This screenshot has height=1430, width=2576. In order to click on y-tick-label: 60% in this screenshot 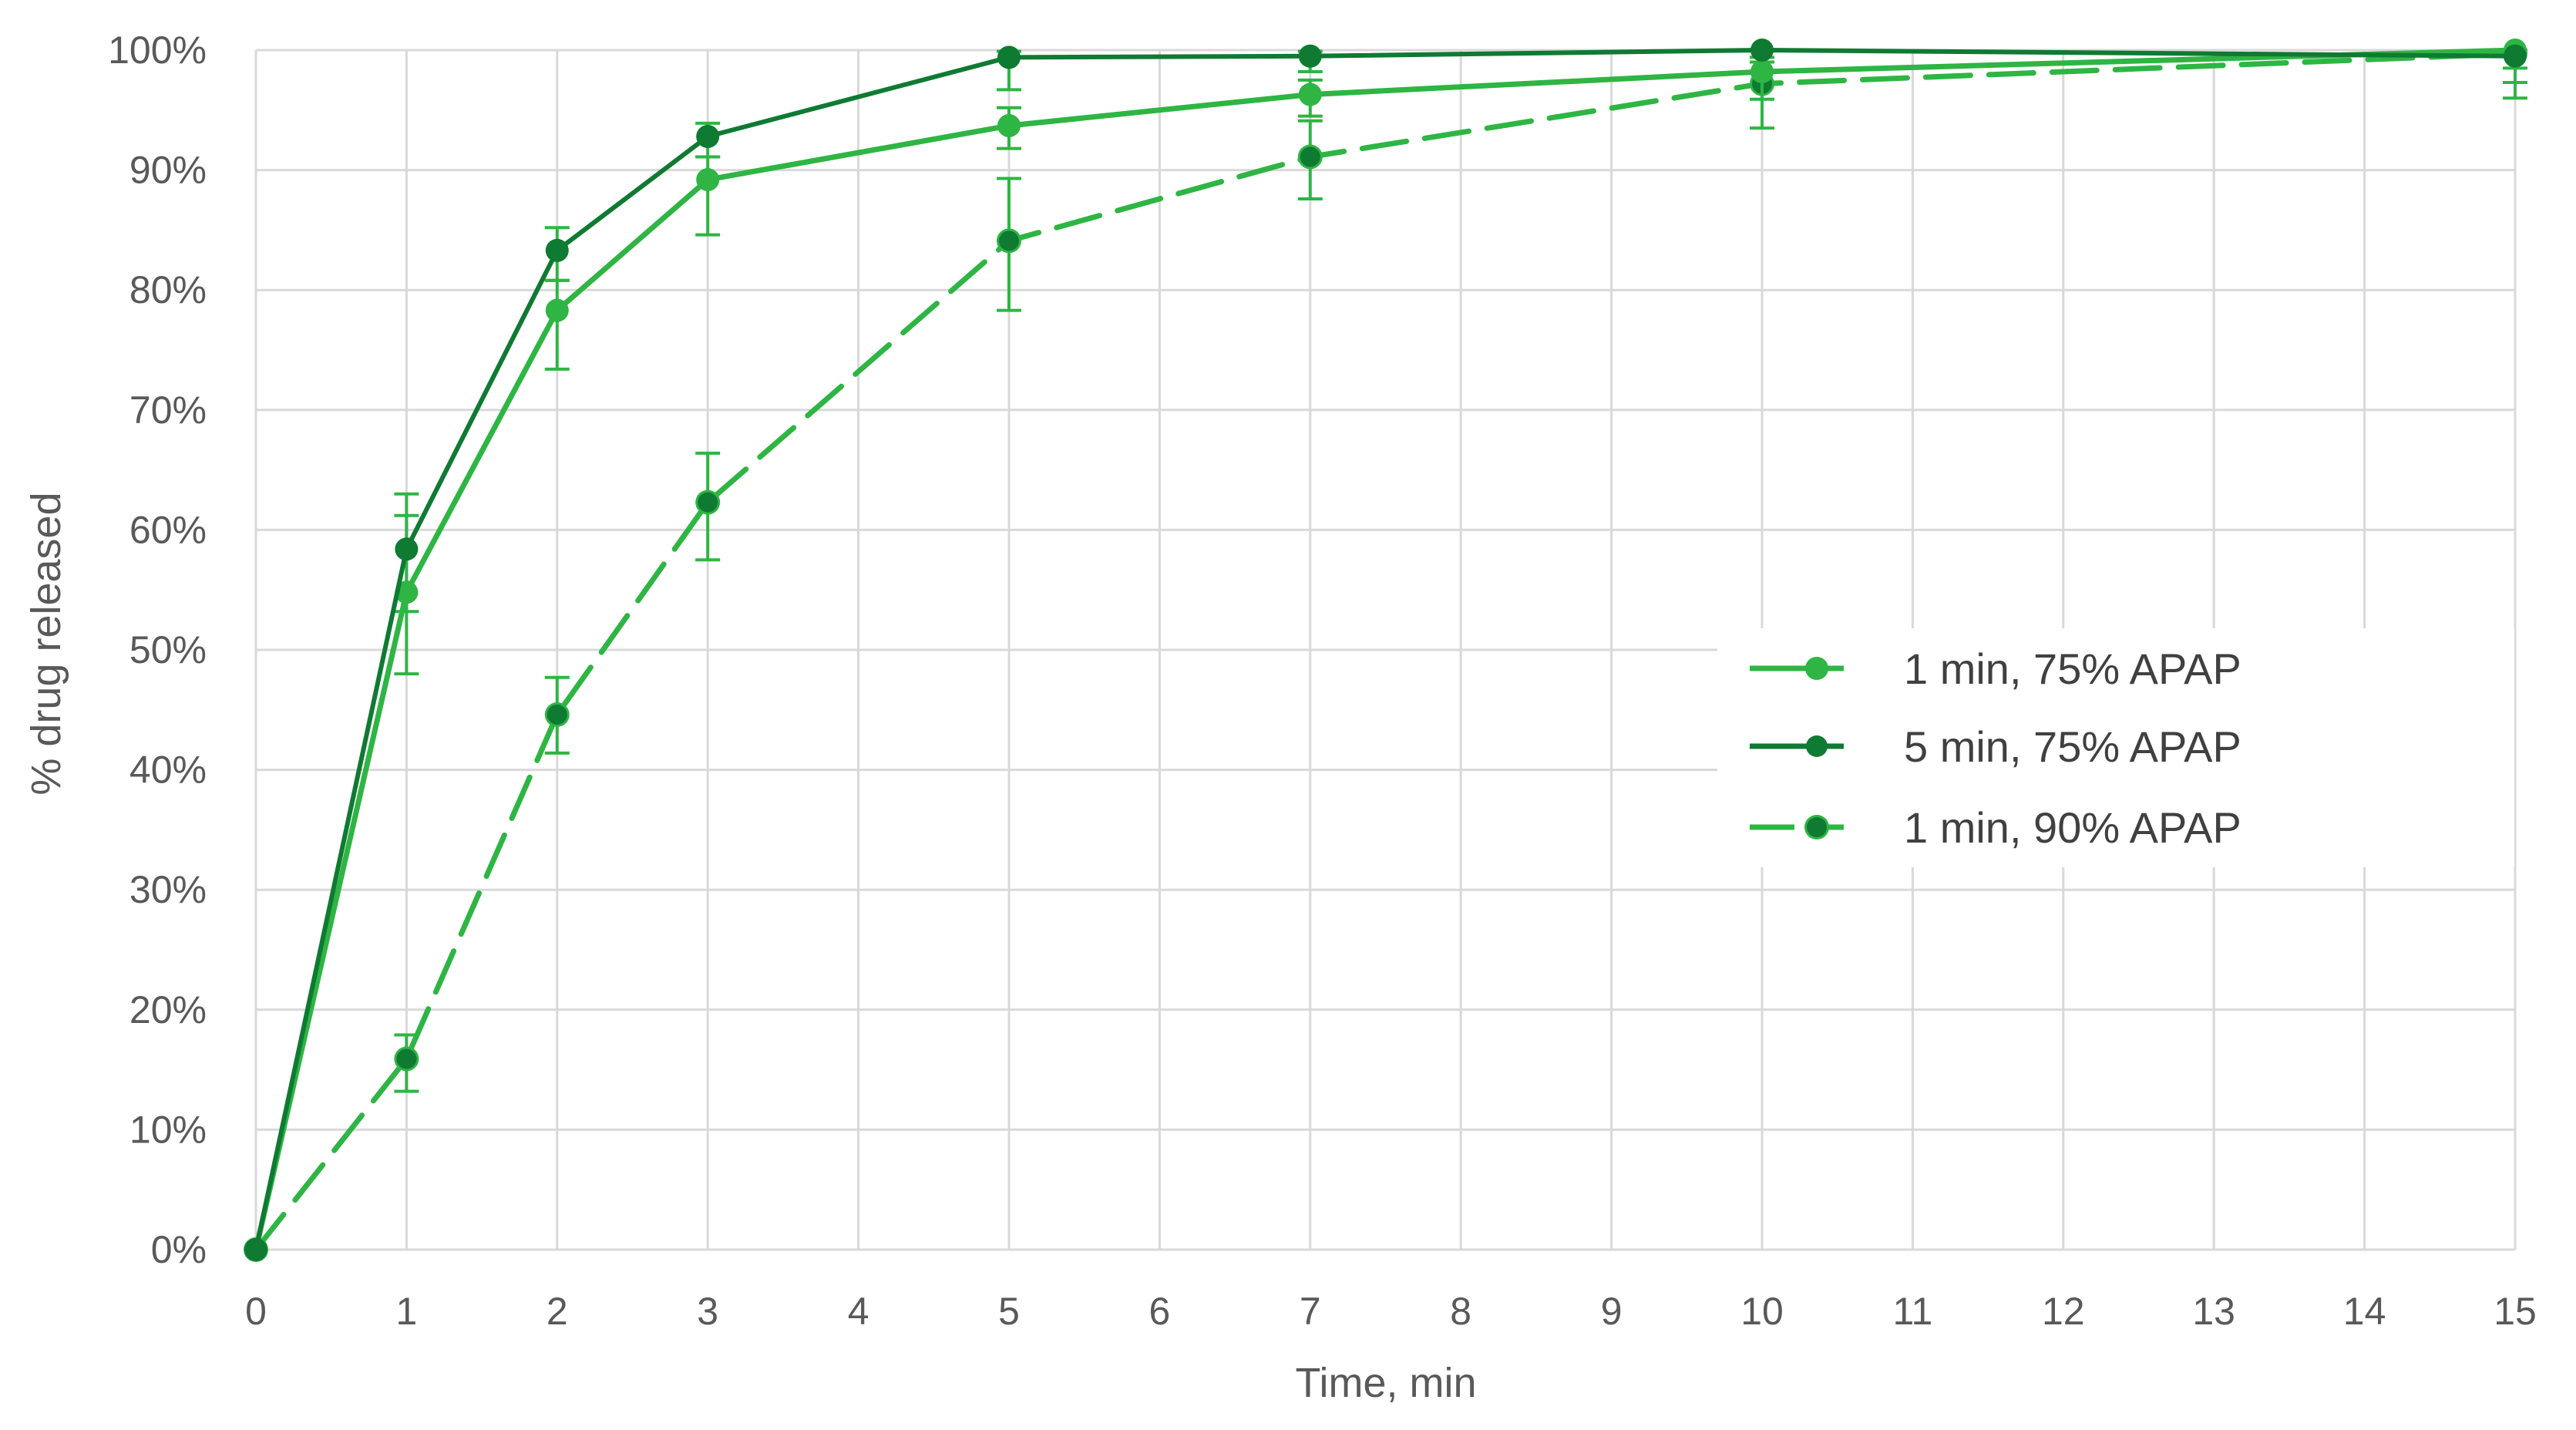, I will do `click(168, 529)`.